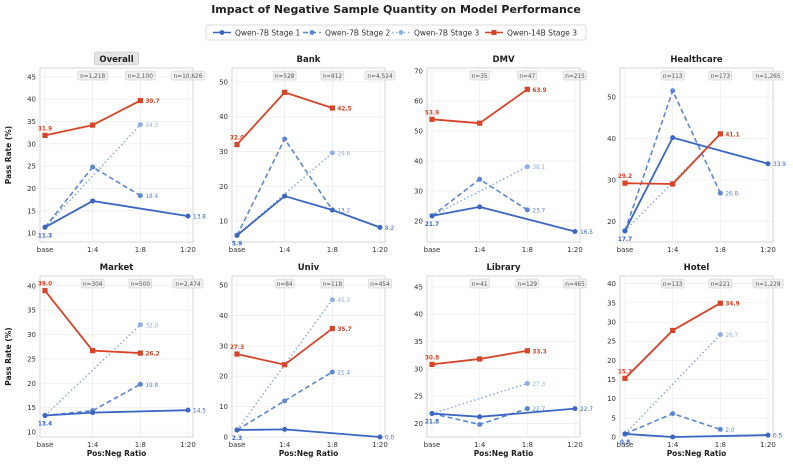  I want to click on sample-count-label: n=47, so click(527, 77).